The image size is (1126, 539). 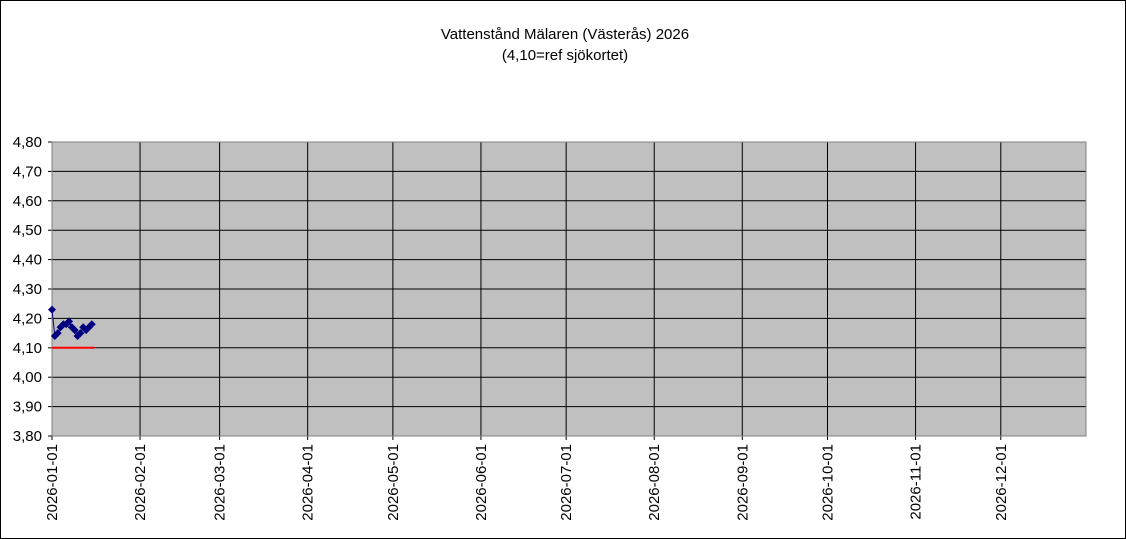 What do you see at coordinates (916, 482) in the screenshot?
I see `x-tick-label: 2026-11-01` at bounding box center [916, 482].